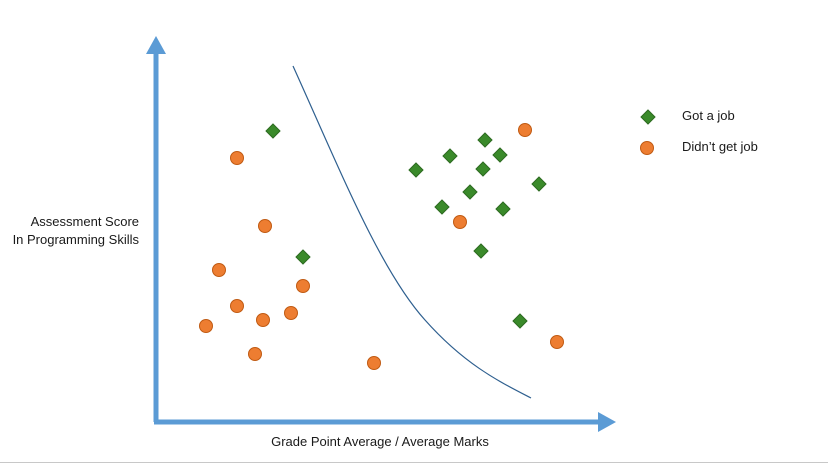 This screenshot has height=464, width=828. I want to click on legend-green-diamond-icon, so click(648, 117).